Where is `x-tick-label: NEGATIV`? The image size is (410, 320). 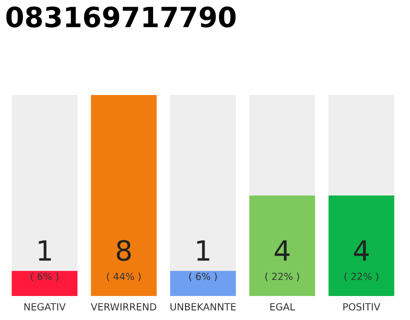
x-tick-label: NEGATIV is located at coordinates (45, 306).